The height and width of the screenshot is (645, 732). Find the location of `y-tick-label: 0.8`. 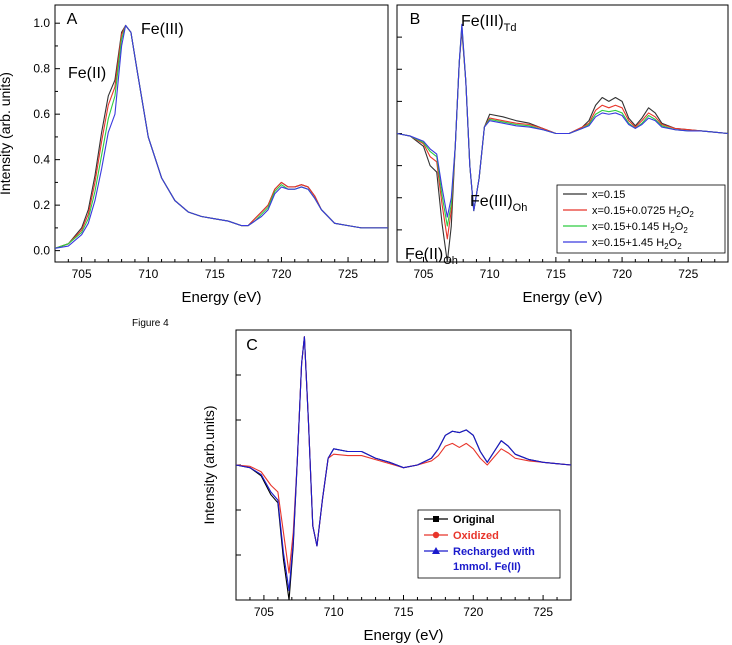

y-tick-label: 0.8 is located at coordinates (41, 69).